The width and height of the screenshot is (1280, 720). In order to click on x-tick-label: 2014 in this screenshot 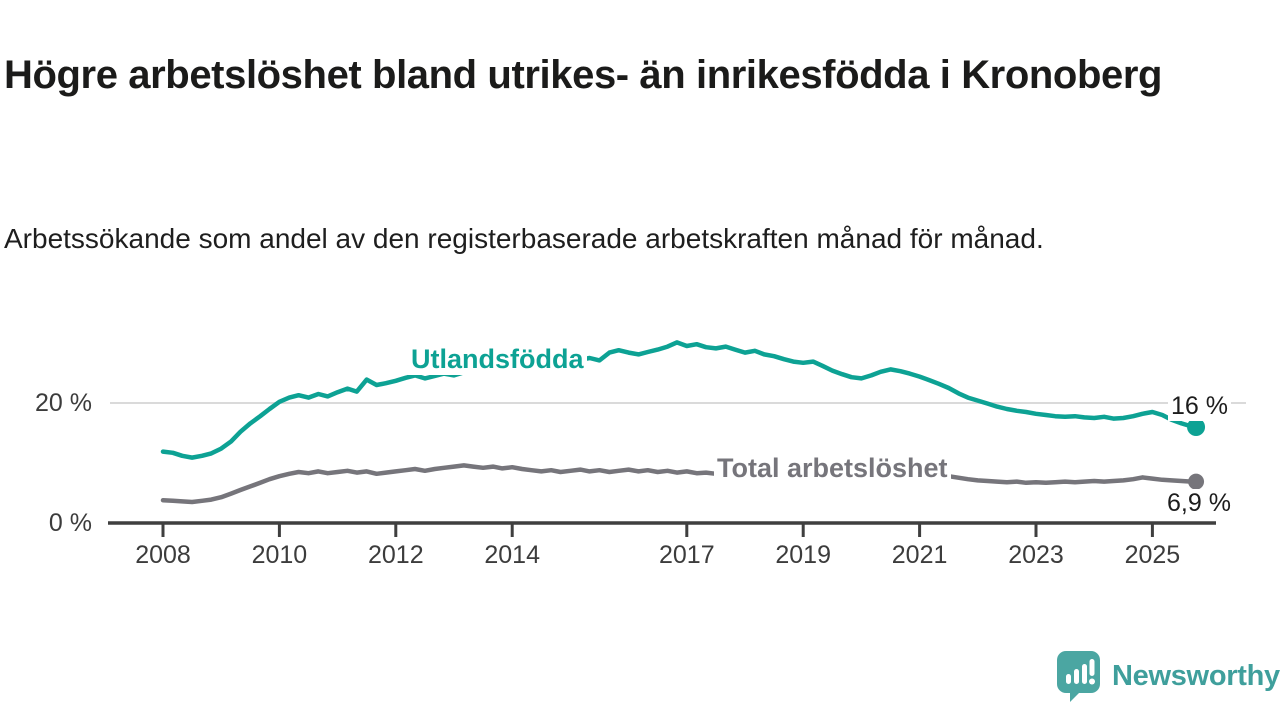, I will do `click(512, 555)`.